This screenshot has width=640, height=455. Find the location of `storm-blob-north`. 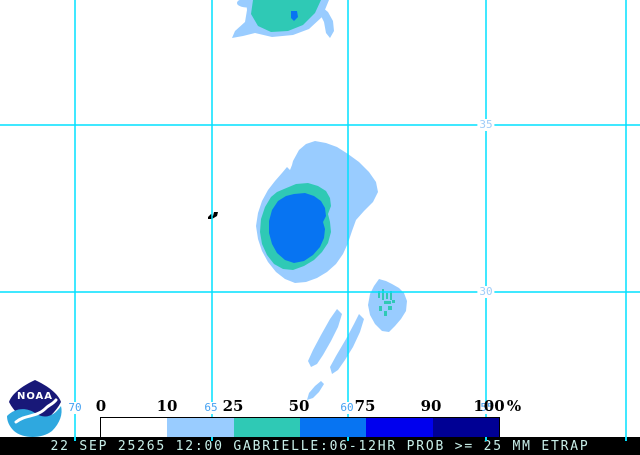

storm-blob-north is located at coordinates (283, 19).